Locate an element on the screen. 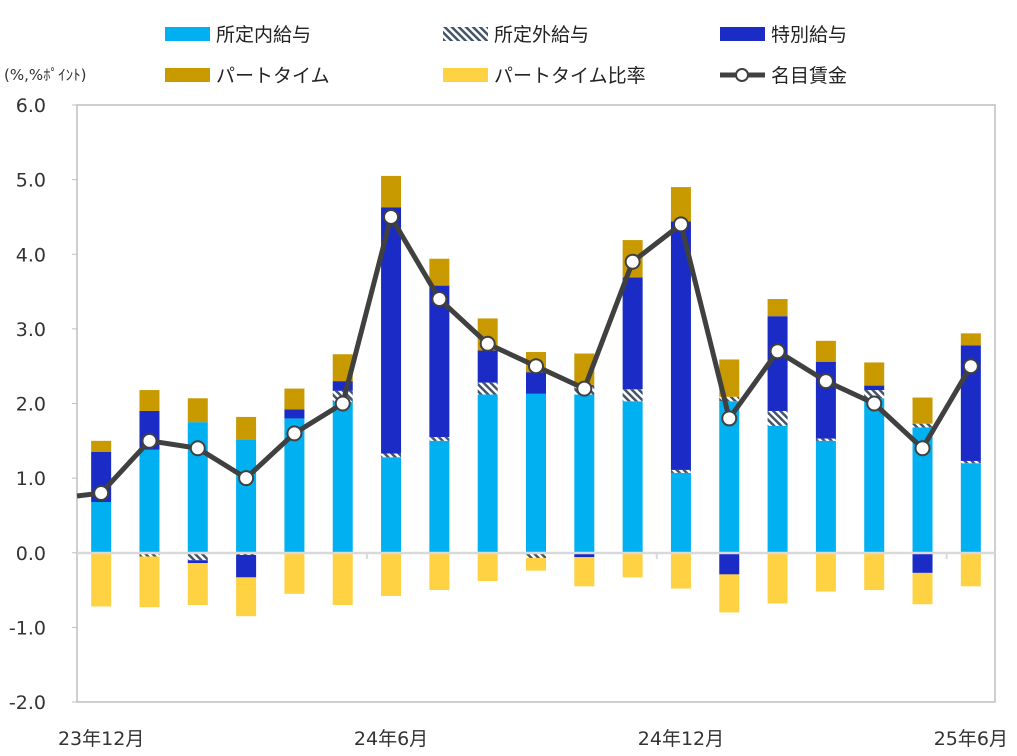 The height and width of the screenshot is (756, 1017). bar-4-24/2 is located at coordinates (197, 584).